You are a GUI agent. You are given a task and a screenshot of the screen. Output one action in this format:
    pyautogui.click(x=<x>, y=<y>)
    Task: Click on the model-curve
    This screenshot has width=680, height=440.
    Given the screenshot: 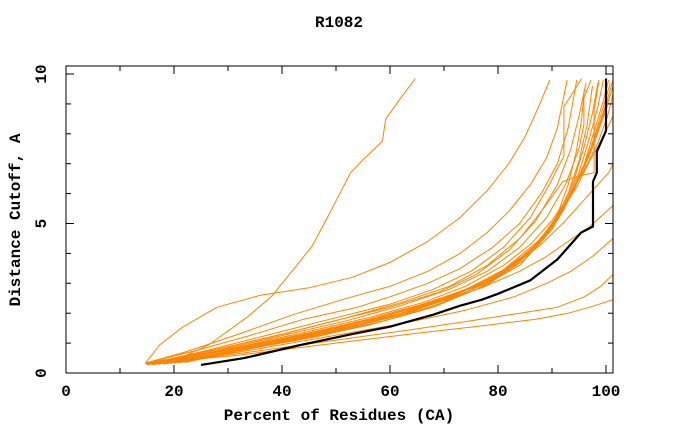 What is the action you would take?
    pyautogui.click(x=380, y=319)
    